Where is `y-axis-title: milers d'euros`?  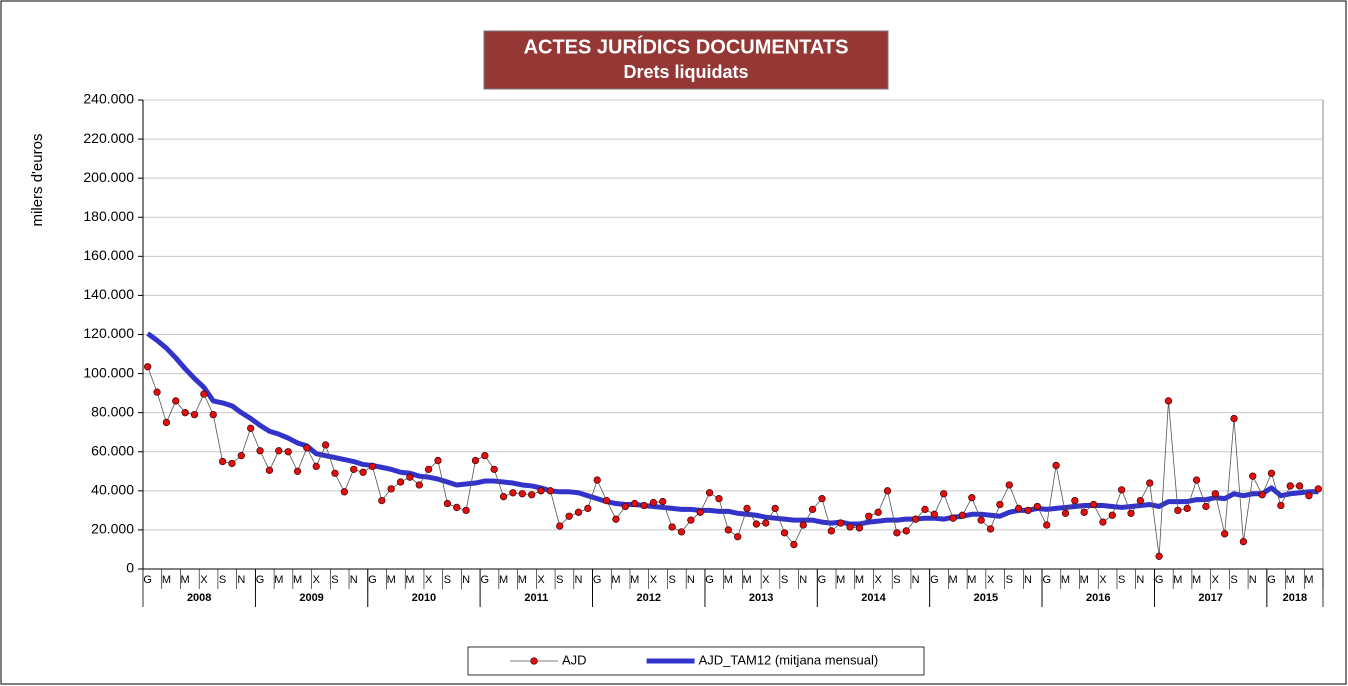
y-axis-title: milers d'euros is located at coordinates (37, 180).